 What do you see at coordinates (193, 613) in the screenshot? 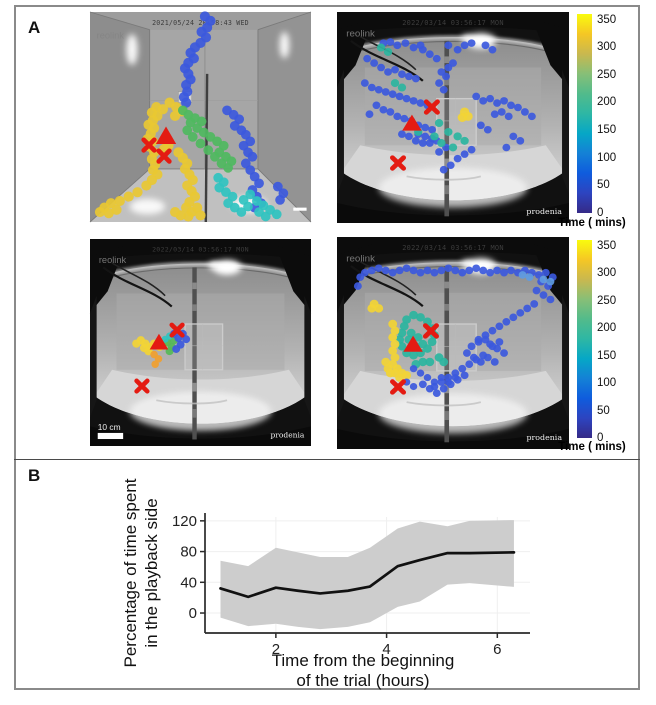
I see `y-tick-label: 0` at bounding box center [193, 613].